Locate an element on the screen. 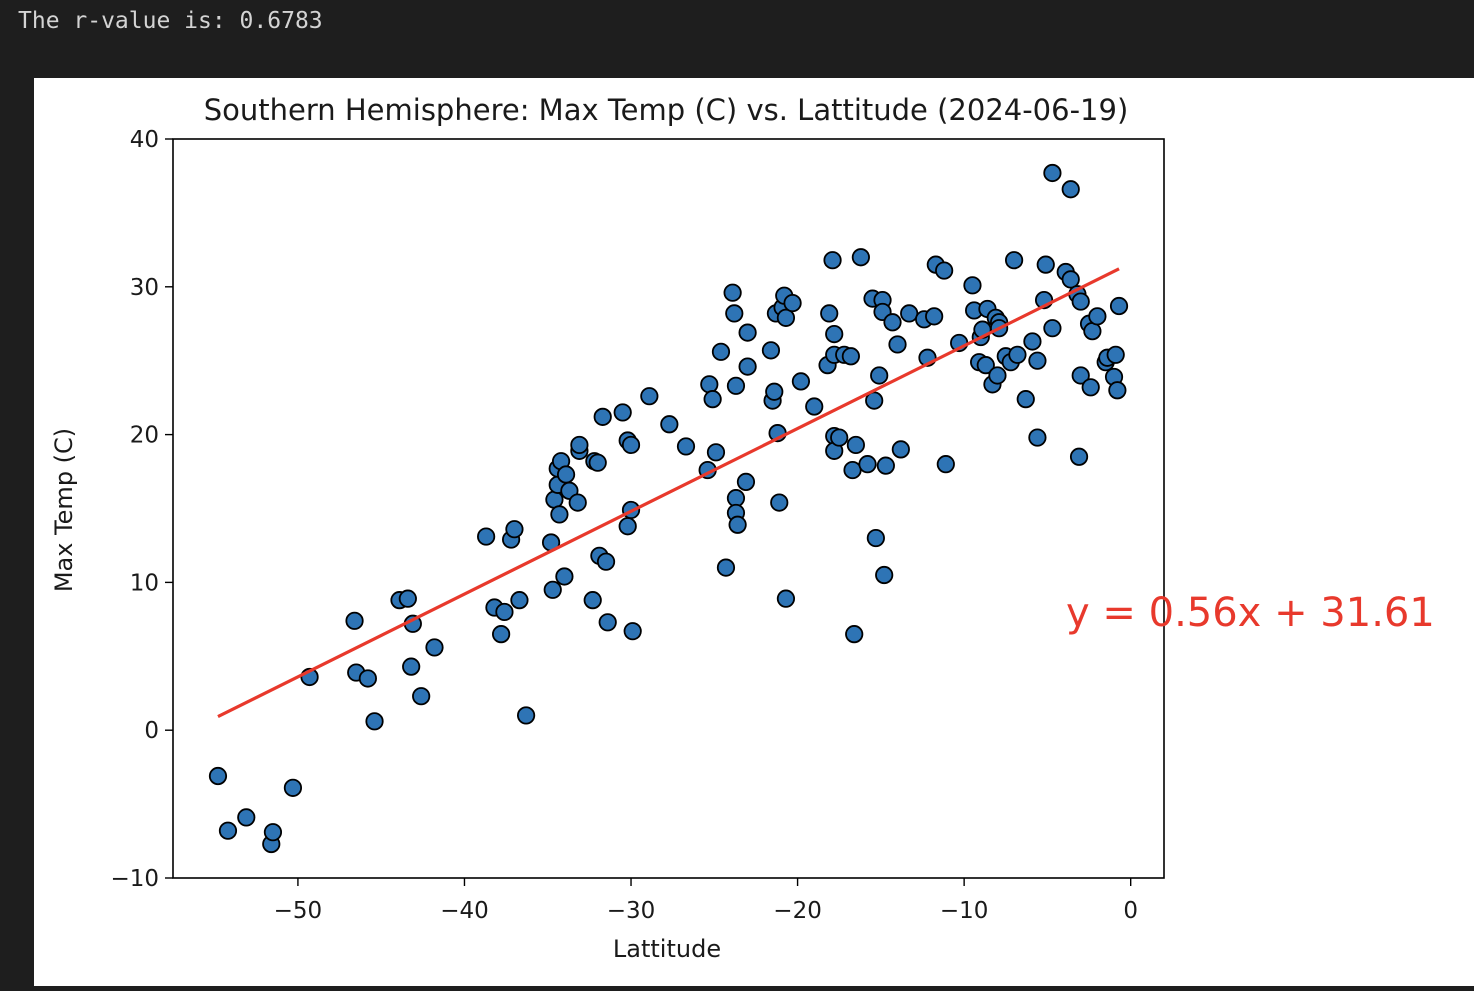  y-tick-label: 30 is located at coordinates (144, 288).